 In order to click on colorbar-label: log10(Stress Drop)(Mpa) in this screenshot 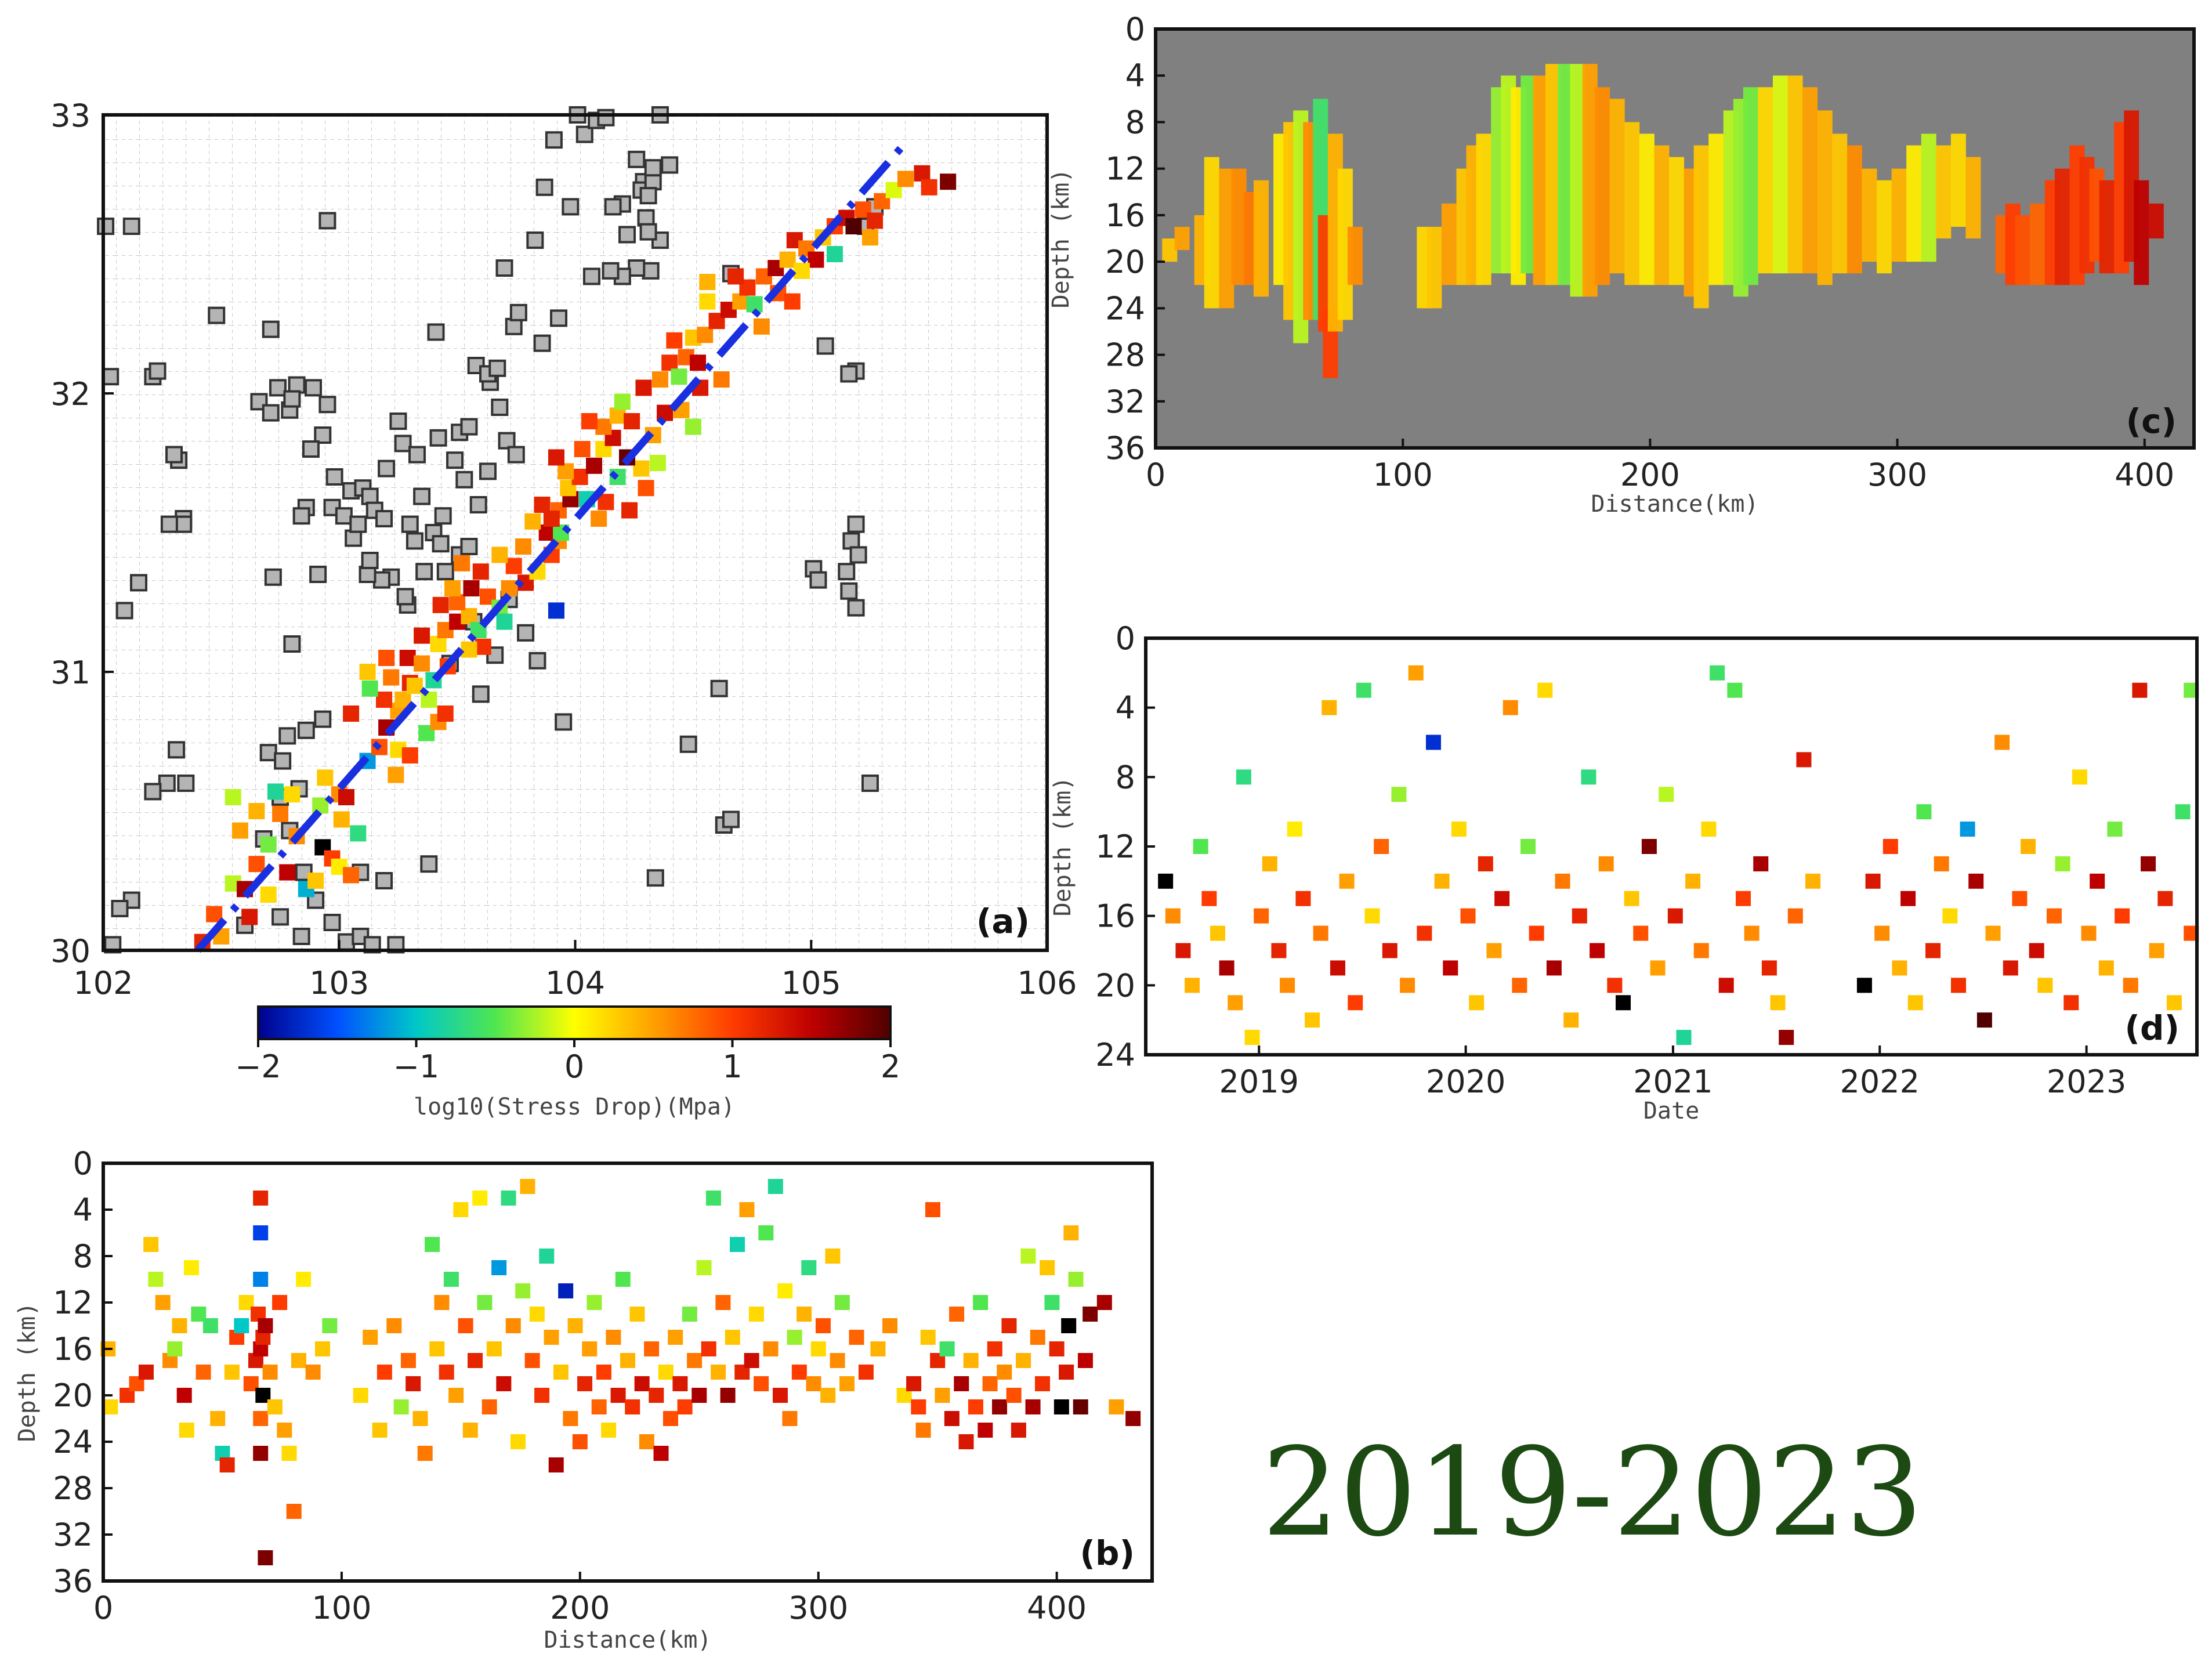, I will do `click(574, 1107)`.